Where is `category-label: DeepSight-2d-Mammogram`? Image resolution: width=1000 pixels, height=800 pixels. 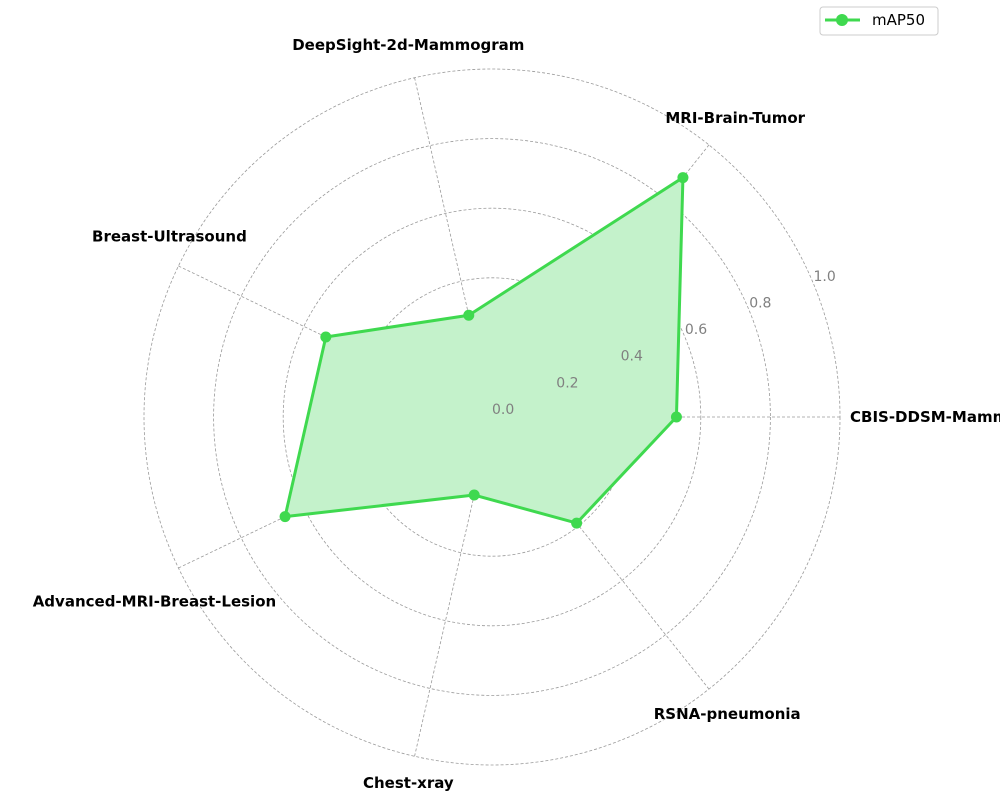 category-label: DeepSight-2d-Mammogram is located at coordinates (408, 45).